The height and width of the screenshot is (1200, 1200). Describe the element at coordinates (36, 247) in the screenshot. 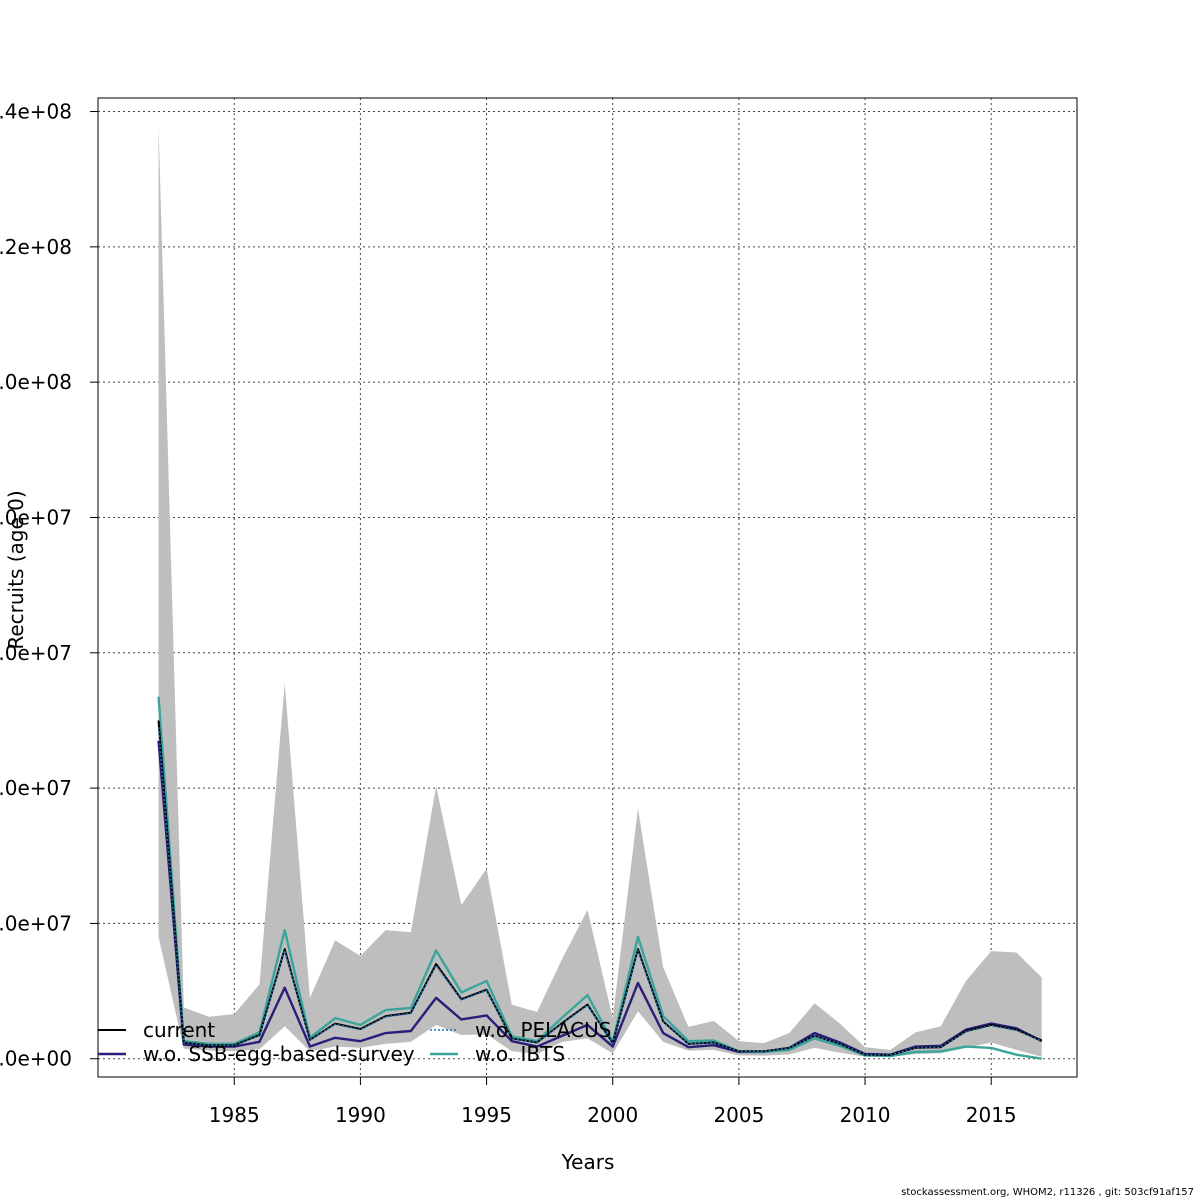

I see `y-tick-label: 1.2e+08` at that location.